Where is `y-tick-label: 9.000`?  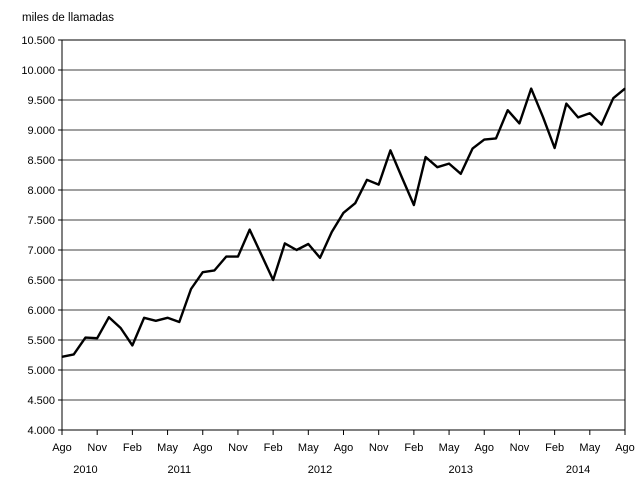
y-tick-label: 9.000 is located at coordinates (41, 131).